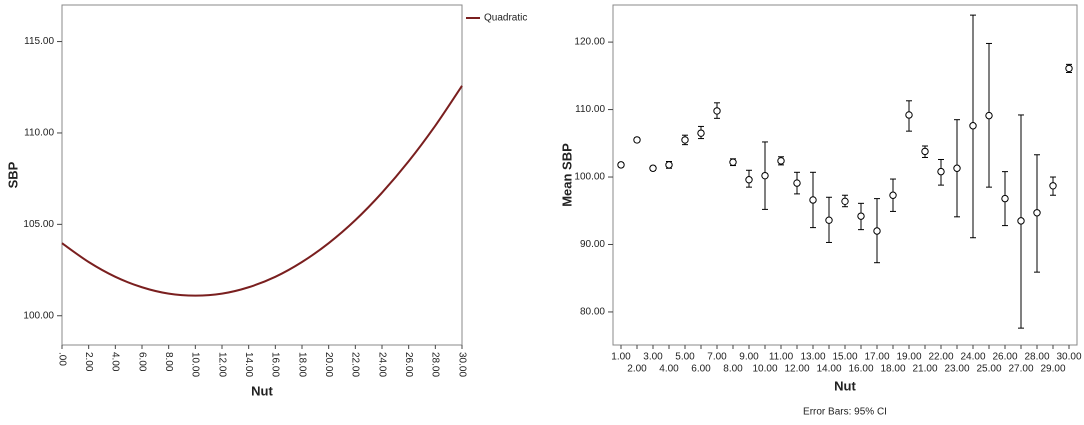 The width and height of the screenshot is (1084, 425). What do you see at coordinates (38, 224) in the screenshot?
I see `y-tick-label: 105.00` at bounding box center [38, 224].